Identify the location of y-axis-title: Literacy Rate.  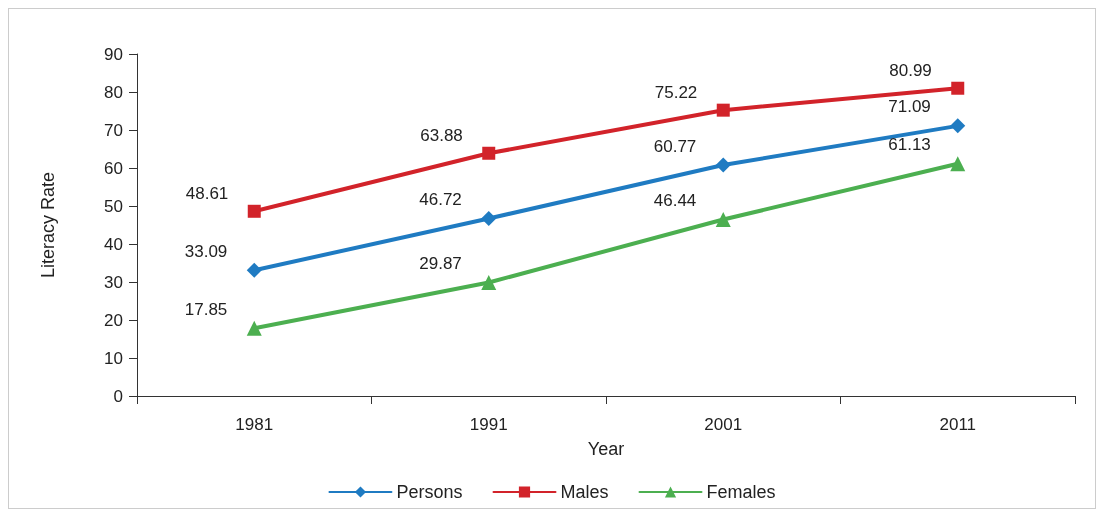
(48, 225).